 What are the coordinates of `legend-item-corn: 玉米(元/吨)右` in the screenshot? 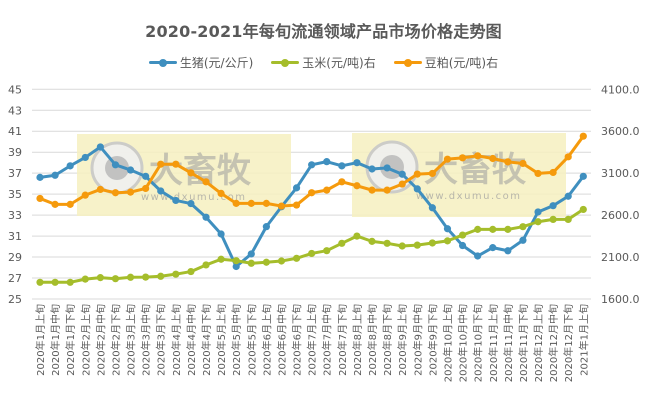 It's located at (323, 62).